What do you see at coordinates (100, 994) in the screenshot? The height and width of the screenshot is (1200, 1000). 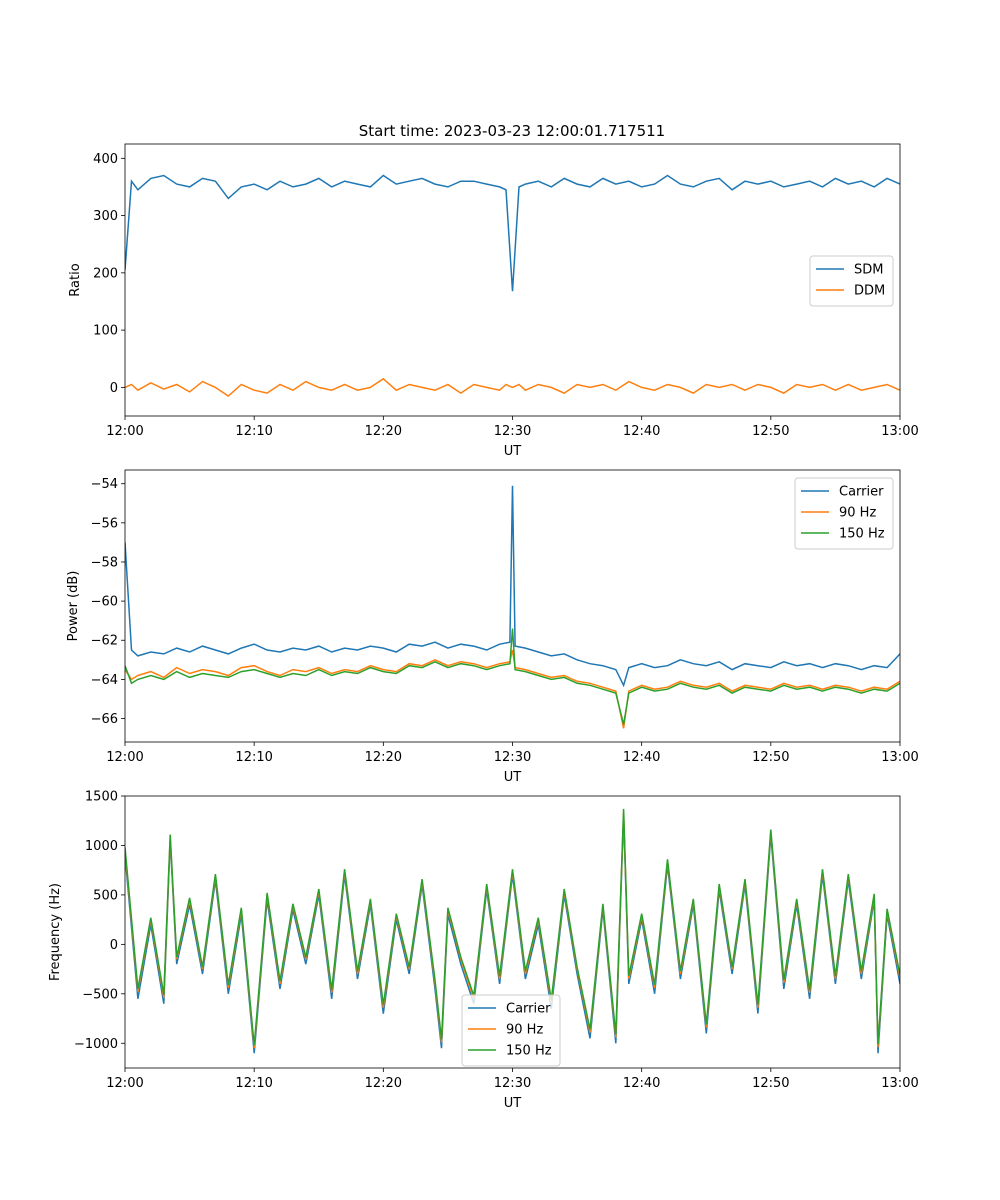 I see `y-tick-label: −500` at bounding box center [100, 994].